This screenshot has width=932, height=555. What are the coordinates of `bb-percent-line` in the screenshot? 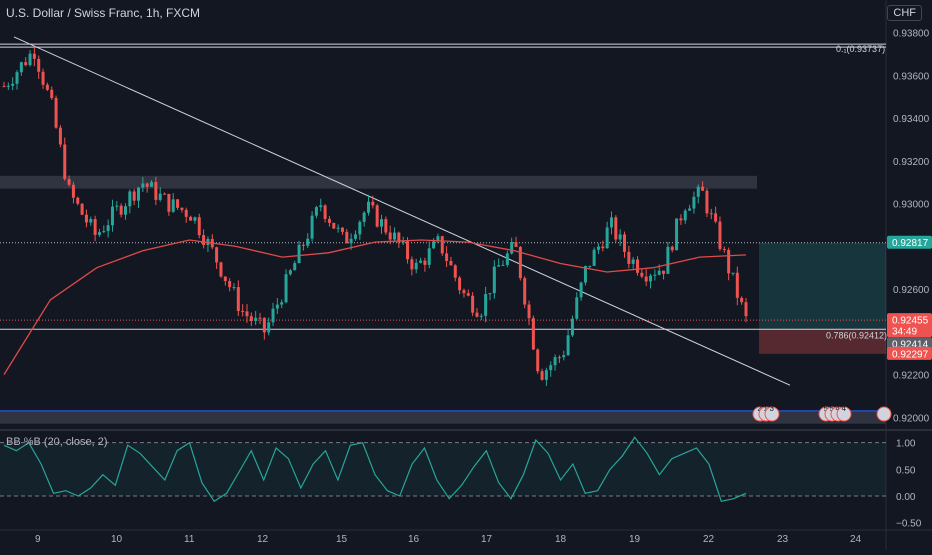 It's located at (375, 469).